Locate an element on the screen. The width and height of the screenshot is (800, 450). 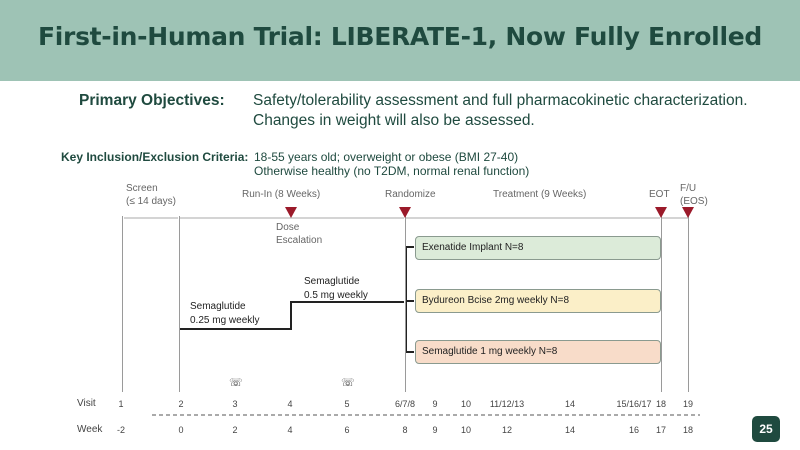
sema-high-name: Semaglutide is located at coordinates (332, 281).